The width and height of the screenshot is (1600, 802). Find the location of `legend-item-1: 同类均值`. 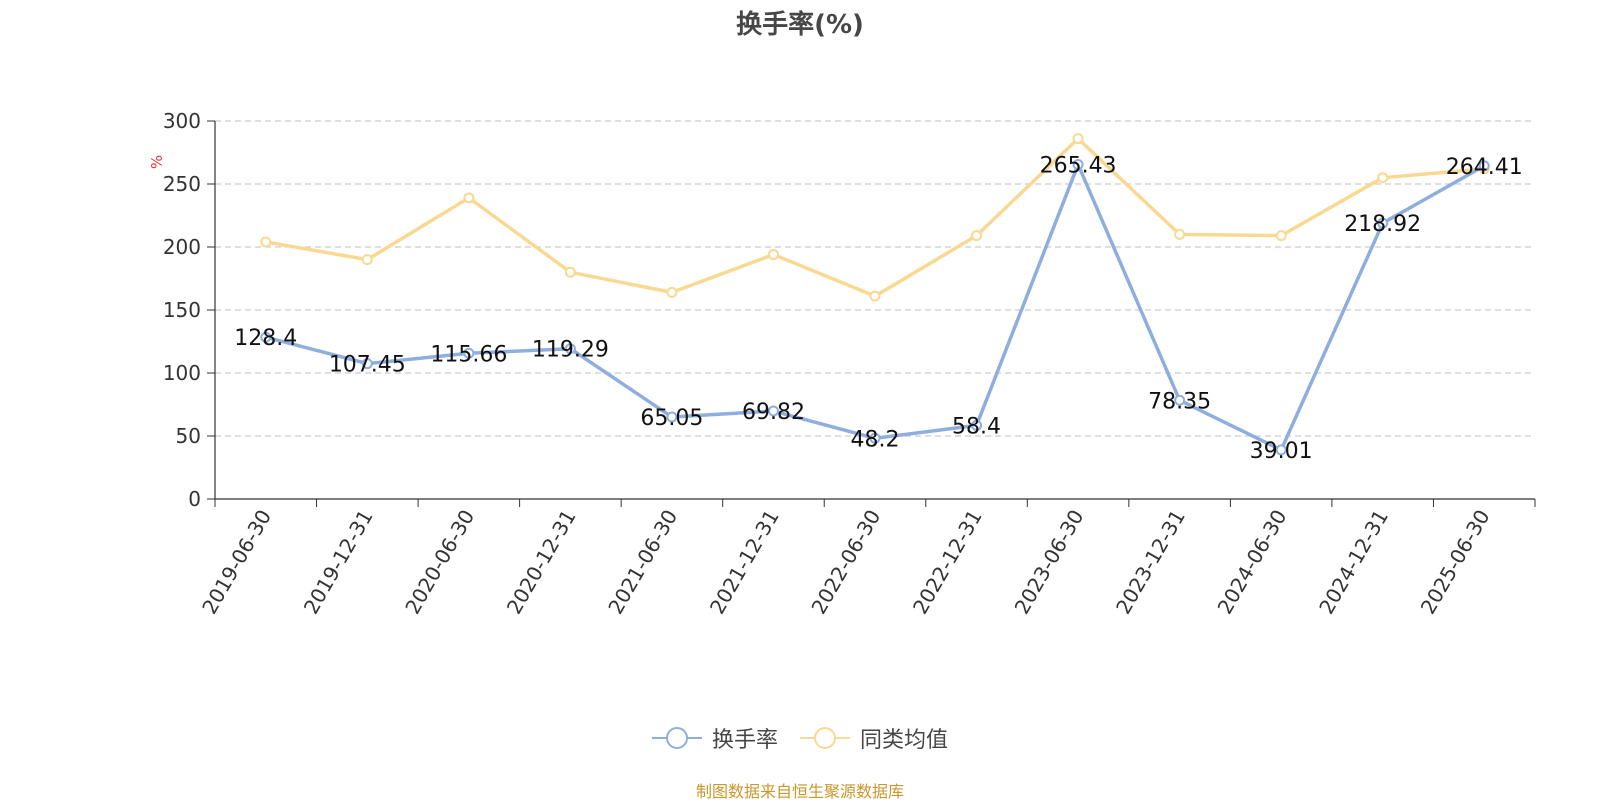

legend-item-1: 同类均值 is located at coordinates (874, 738).